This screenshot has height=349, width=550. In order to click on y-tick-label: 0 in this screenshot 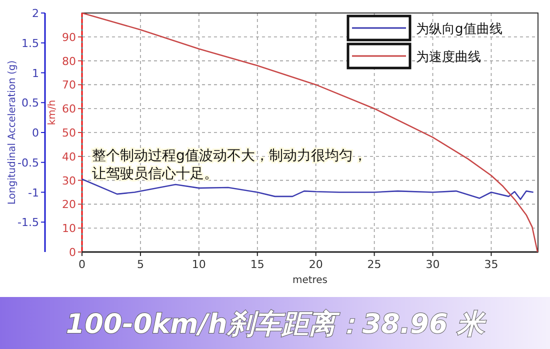, I will do `click(72, 252)`.